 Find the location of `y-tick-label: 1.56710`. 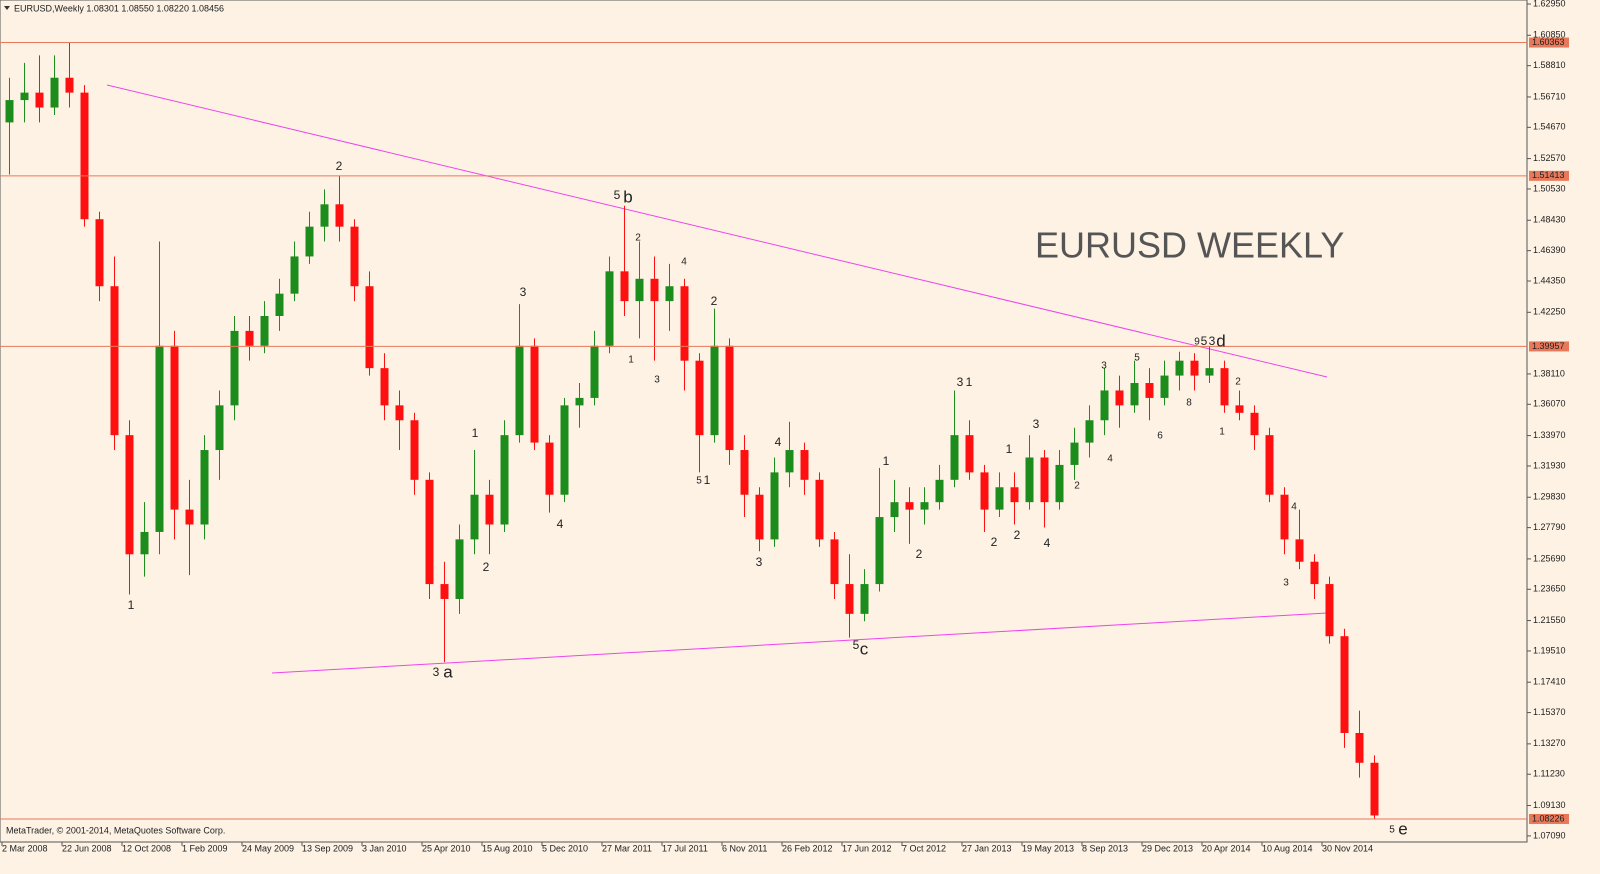

y-tick-label: 1.56710 is located at coordinates (1549, 96).